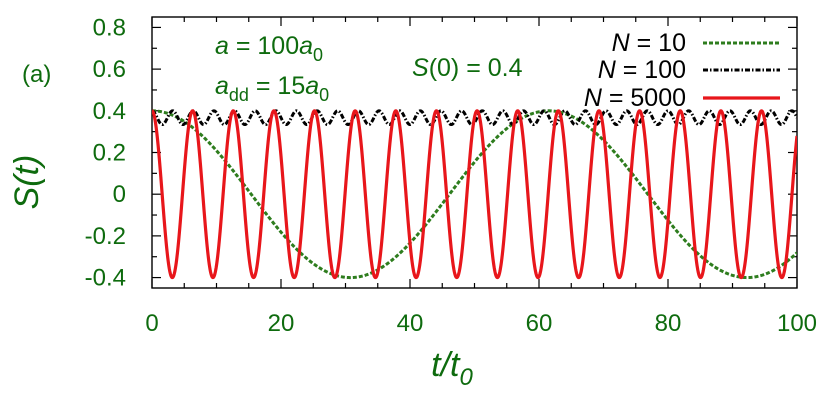 This screenshot has width=830, height=415. Describe the element at coordinates (272, 88) in the screenshot. I see `annotation-add: add = 15a0` at that location.